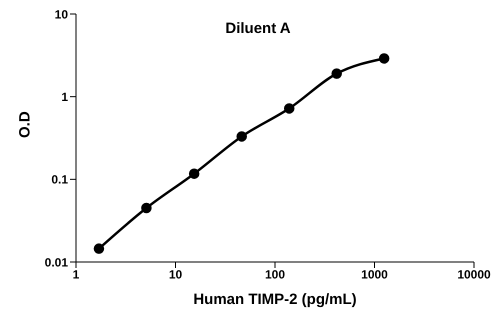 Image resolution: width=500 pixels, height=322 pixels. I want to click on y-tick-label: 0.1, so click(59, 179).